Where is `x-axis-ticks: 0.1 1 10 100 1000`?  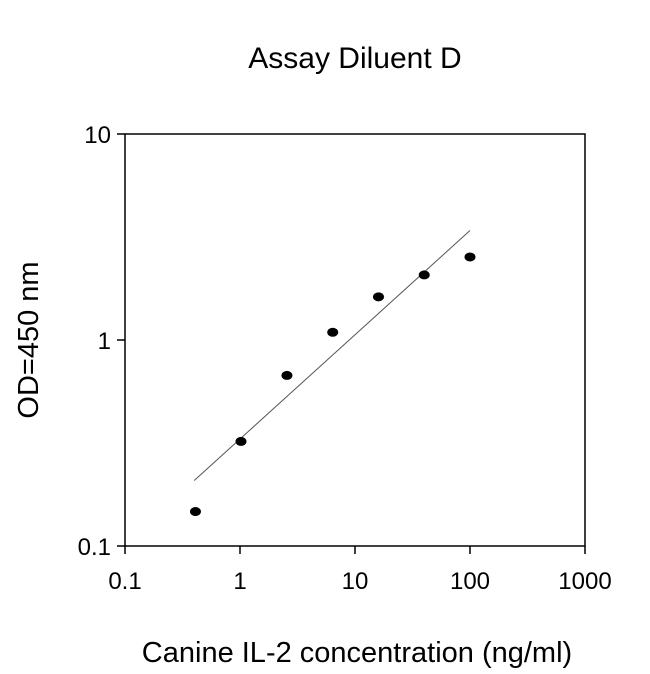
x-axis-ticks: 0.1 1 10 100 1000 is located at coordinates (360, 570).